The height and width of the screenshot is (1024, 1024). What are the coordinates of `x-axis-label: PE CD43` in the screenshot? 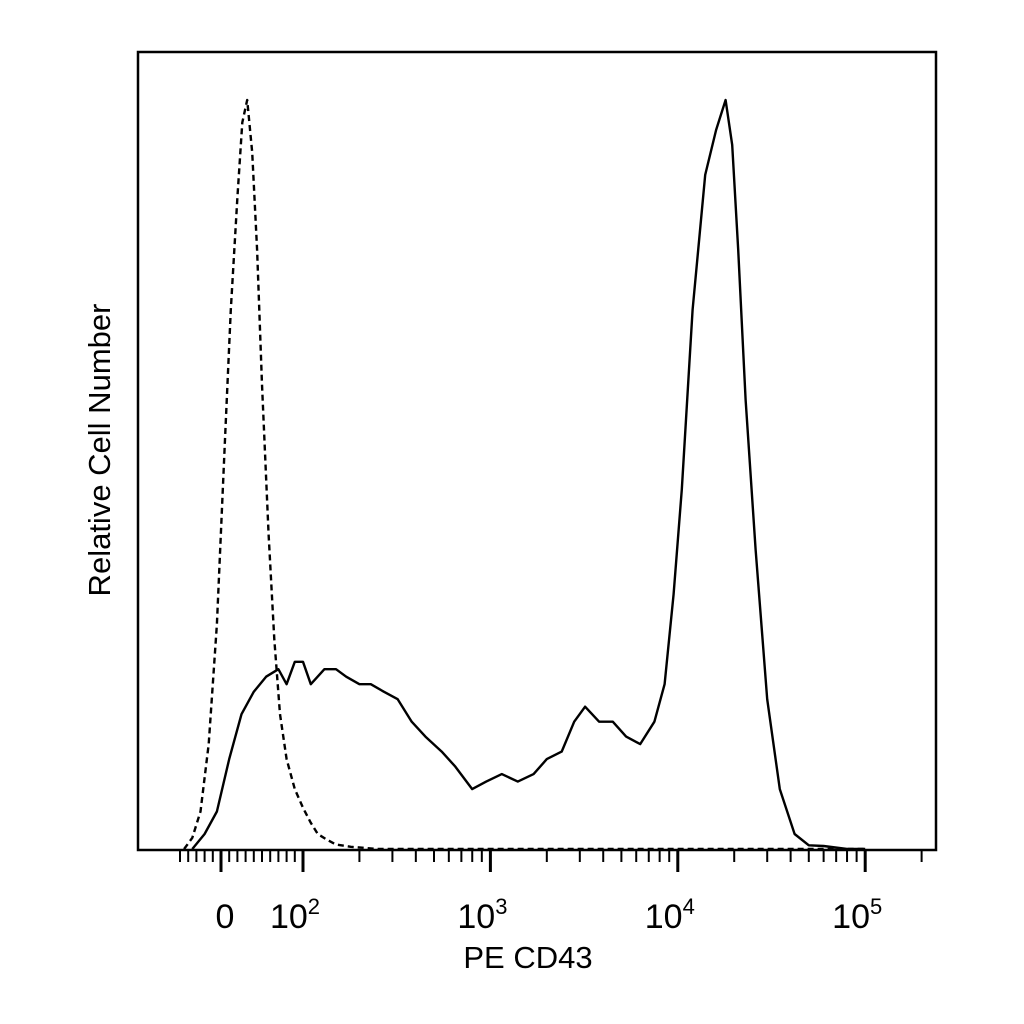 It's located at (527, 957).